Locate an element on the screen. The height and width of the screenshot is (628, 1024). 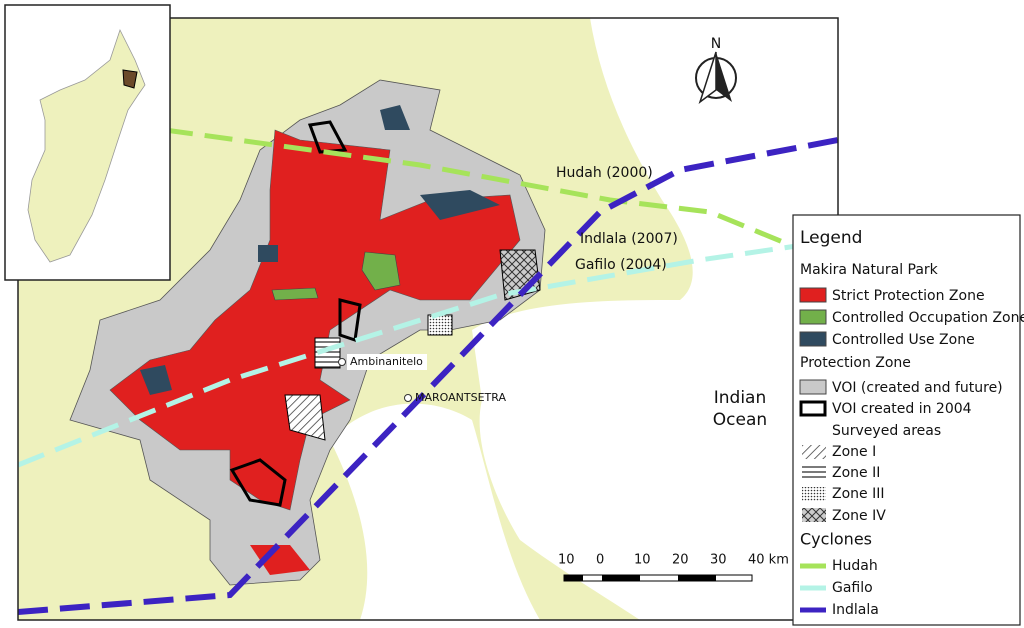
bay is located at coordinates (435, 511).